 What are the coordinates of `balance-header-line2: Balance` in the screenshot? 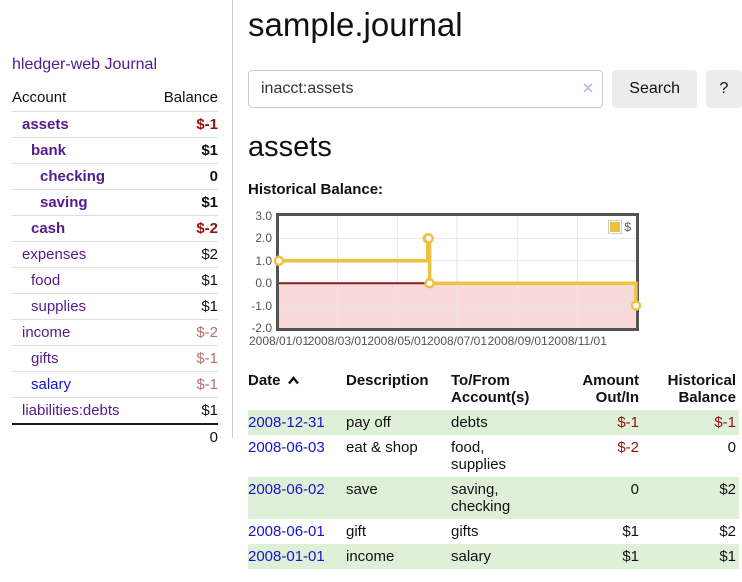 It's located at (707, 397).